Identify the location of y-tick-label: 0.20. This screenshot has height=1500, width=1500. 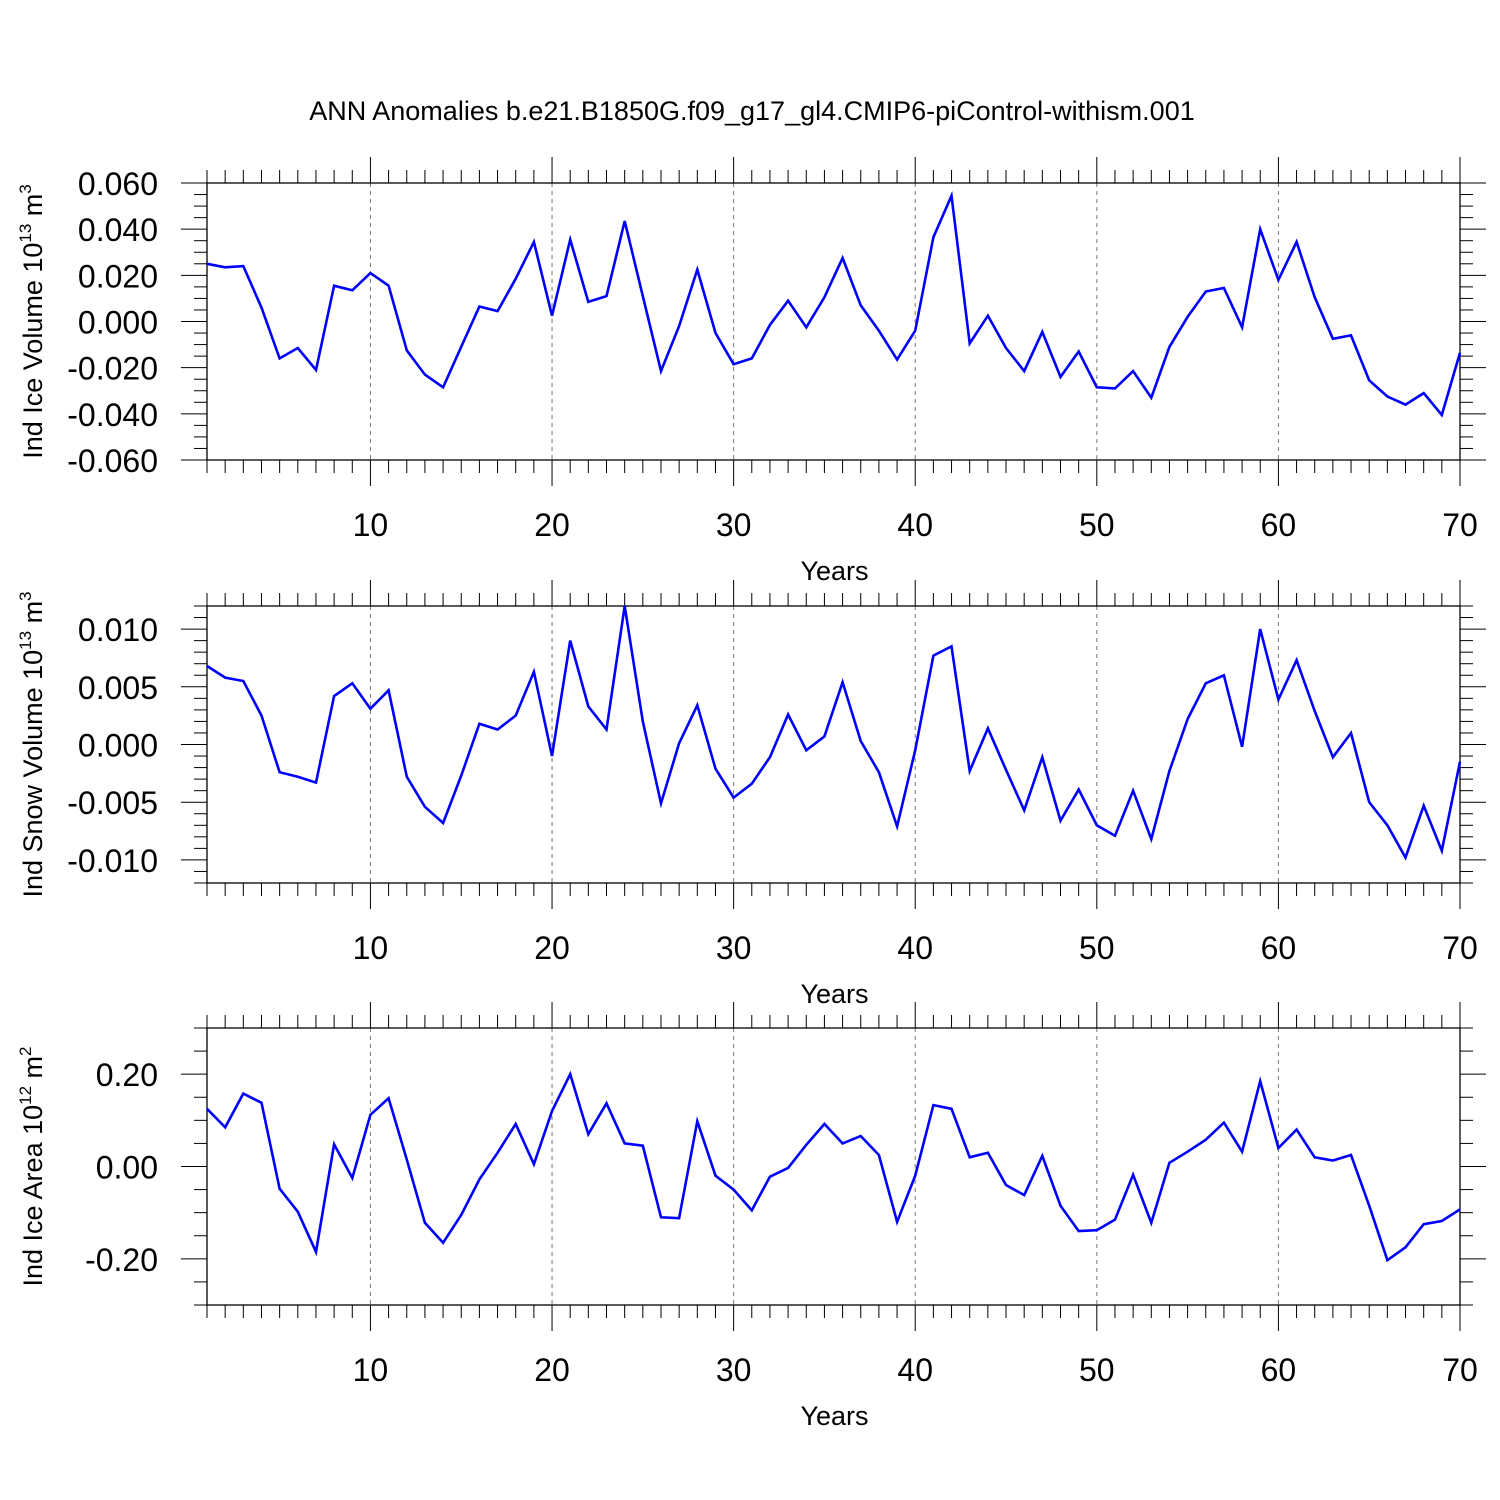
(127, 1075).